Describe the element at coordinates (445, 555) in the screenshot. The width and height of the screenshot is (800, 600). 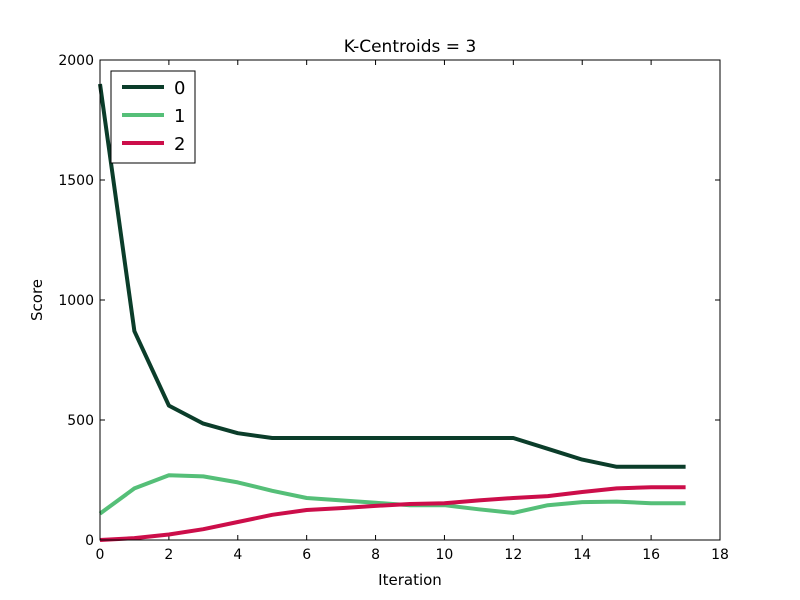
I see `x-tick-label: 10` at that location.